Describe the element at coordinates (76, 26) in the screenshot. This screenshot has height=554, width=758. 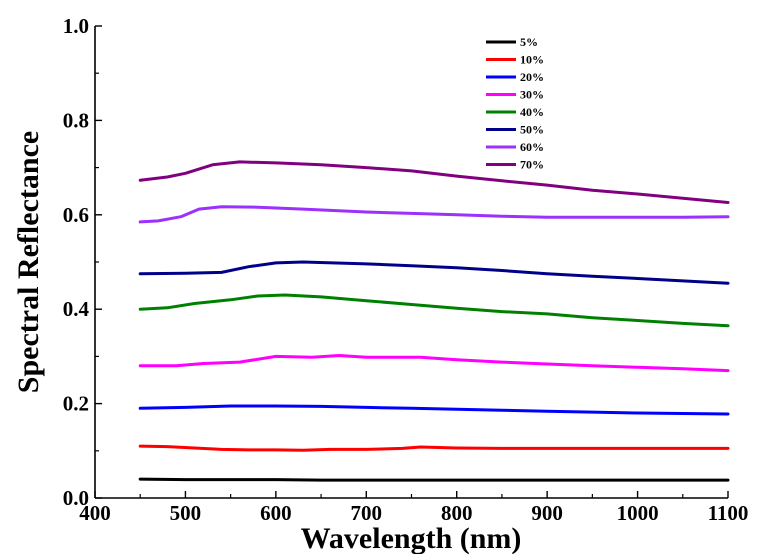
I see `y-tick-label: 1.0` at that location.